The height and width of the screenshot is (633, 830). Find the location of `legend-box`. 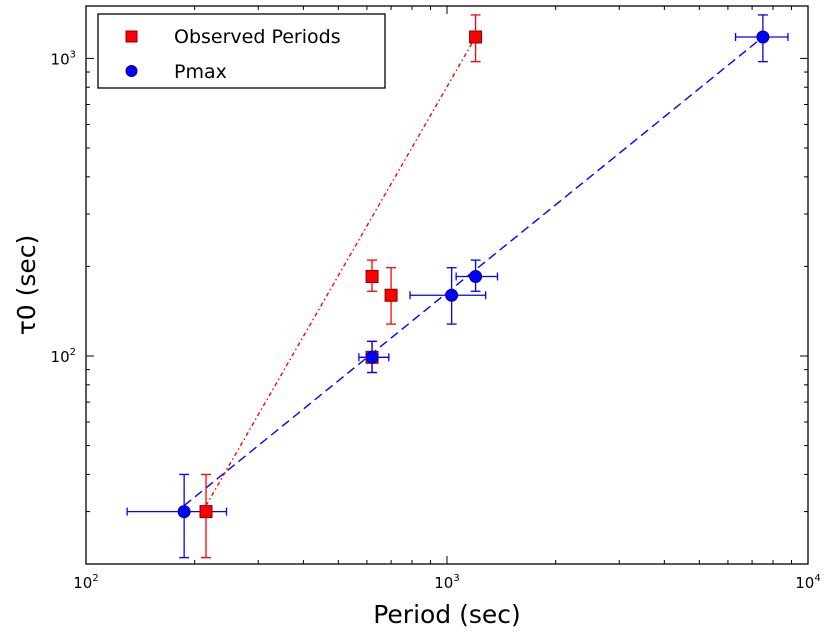

legend-box is located at coordinates (241, 51).